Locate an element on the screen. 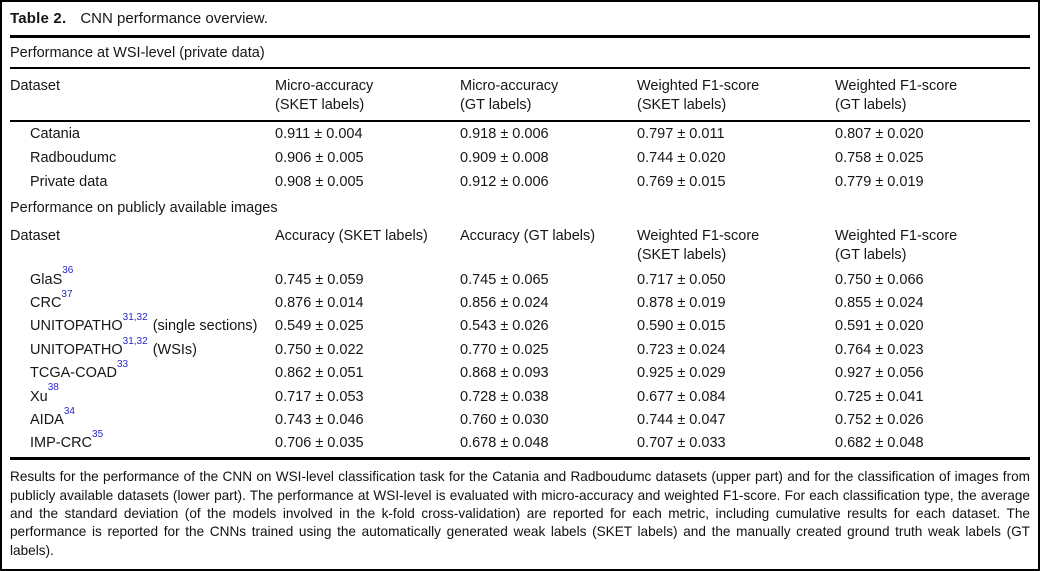  metric-value: 0.706 ± 0.035 is located at coordinates (319, 443).